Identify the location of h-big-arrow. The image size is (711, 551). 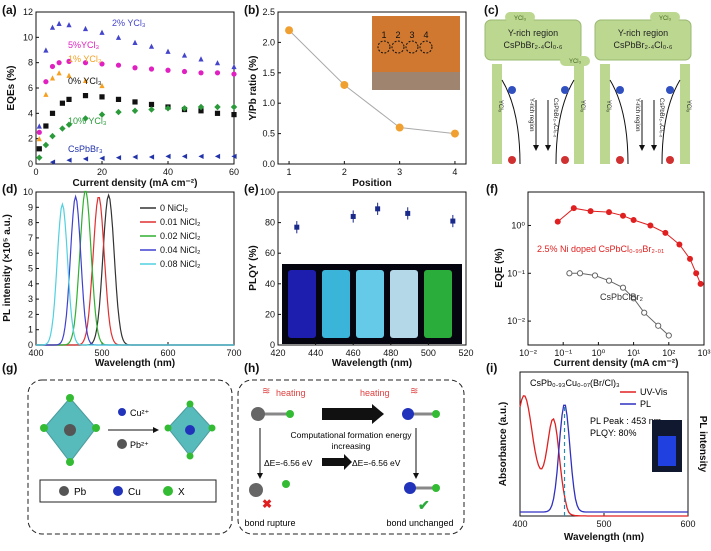
(353, 414).